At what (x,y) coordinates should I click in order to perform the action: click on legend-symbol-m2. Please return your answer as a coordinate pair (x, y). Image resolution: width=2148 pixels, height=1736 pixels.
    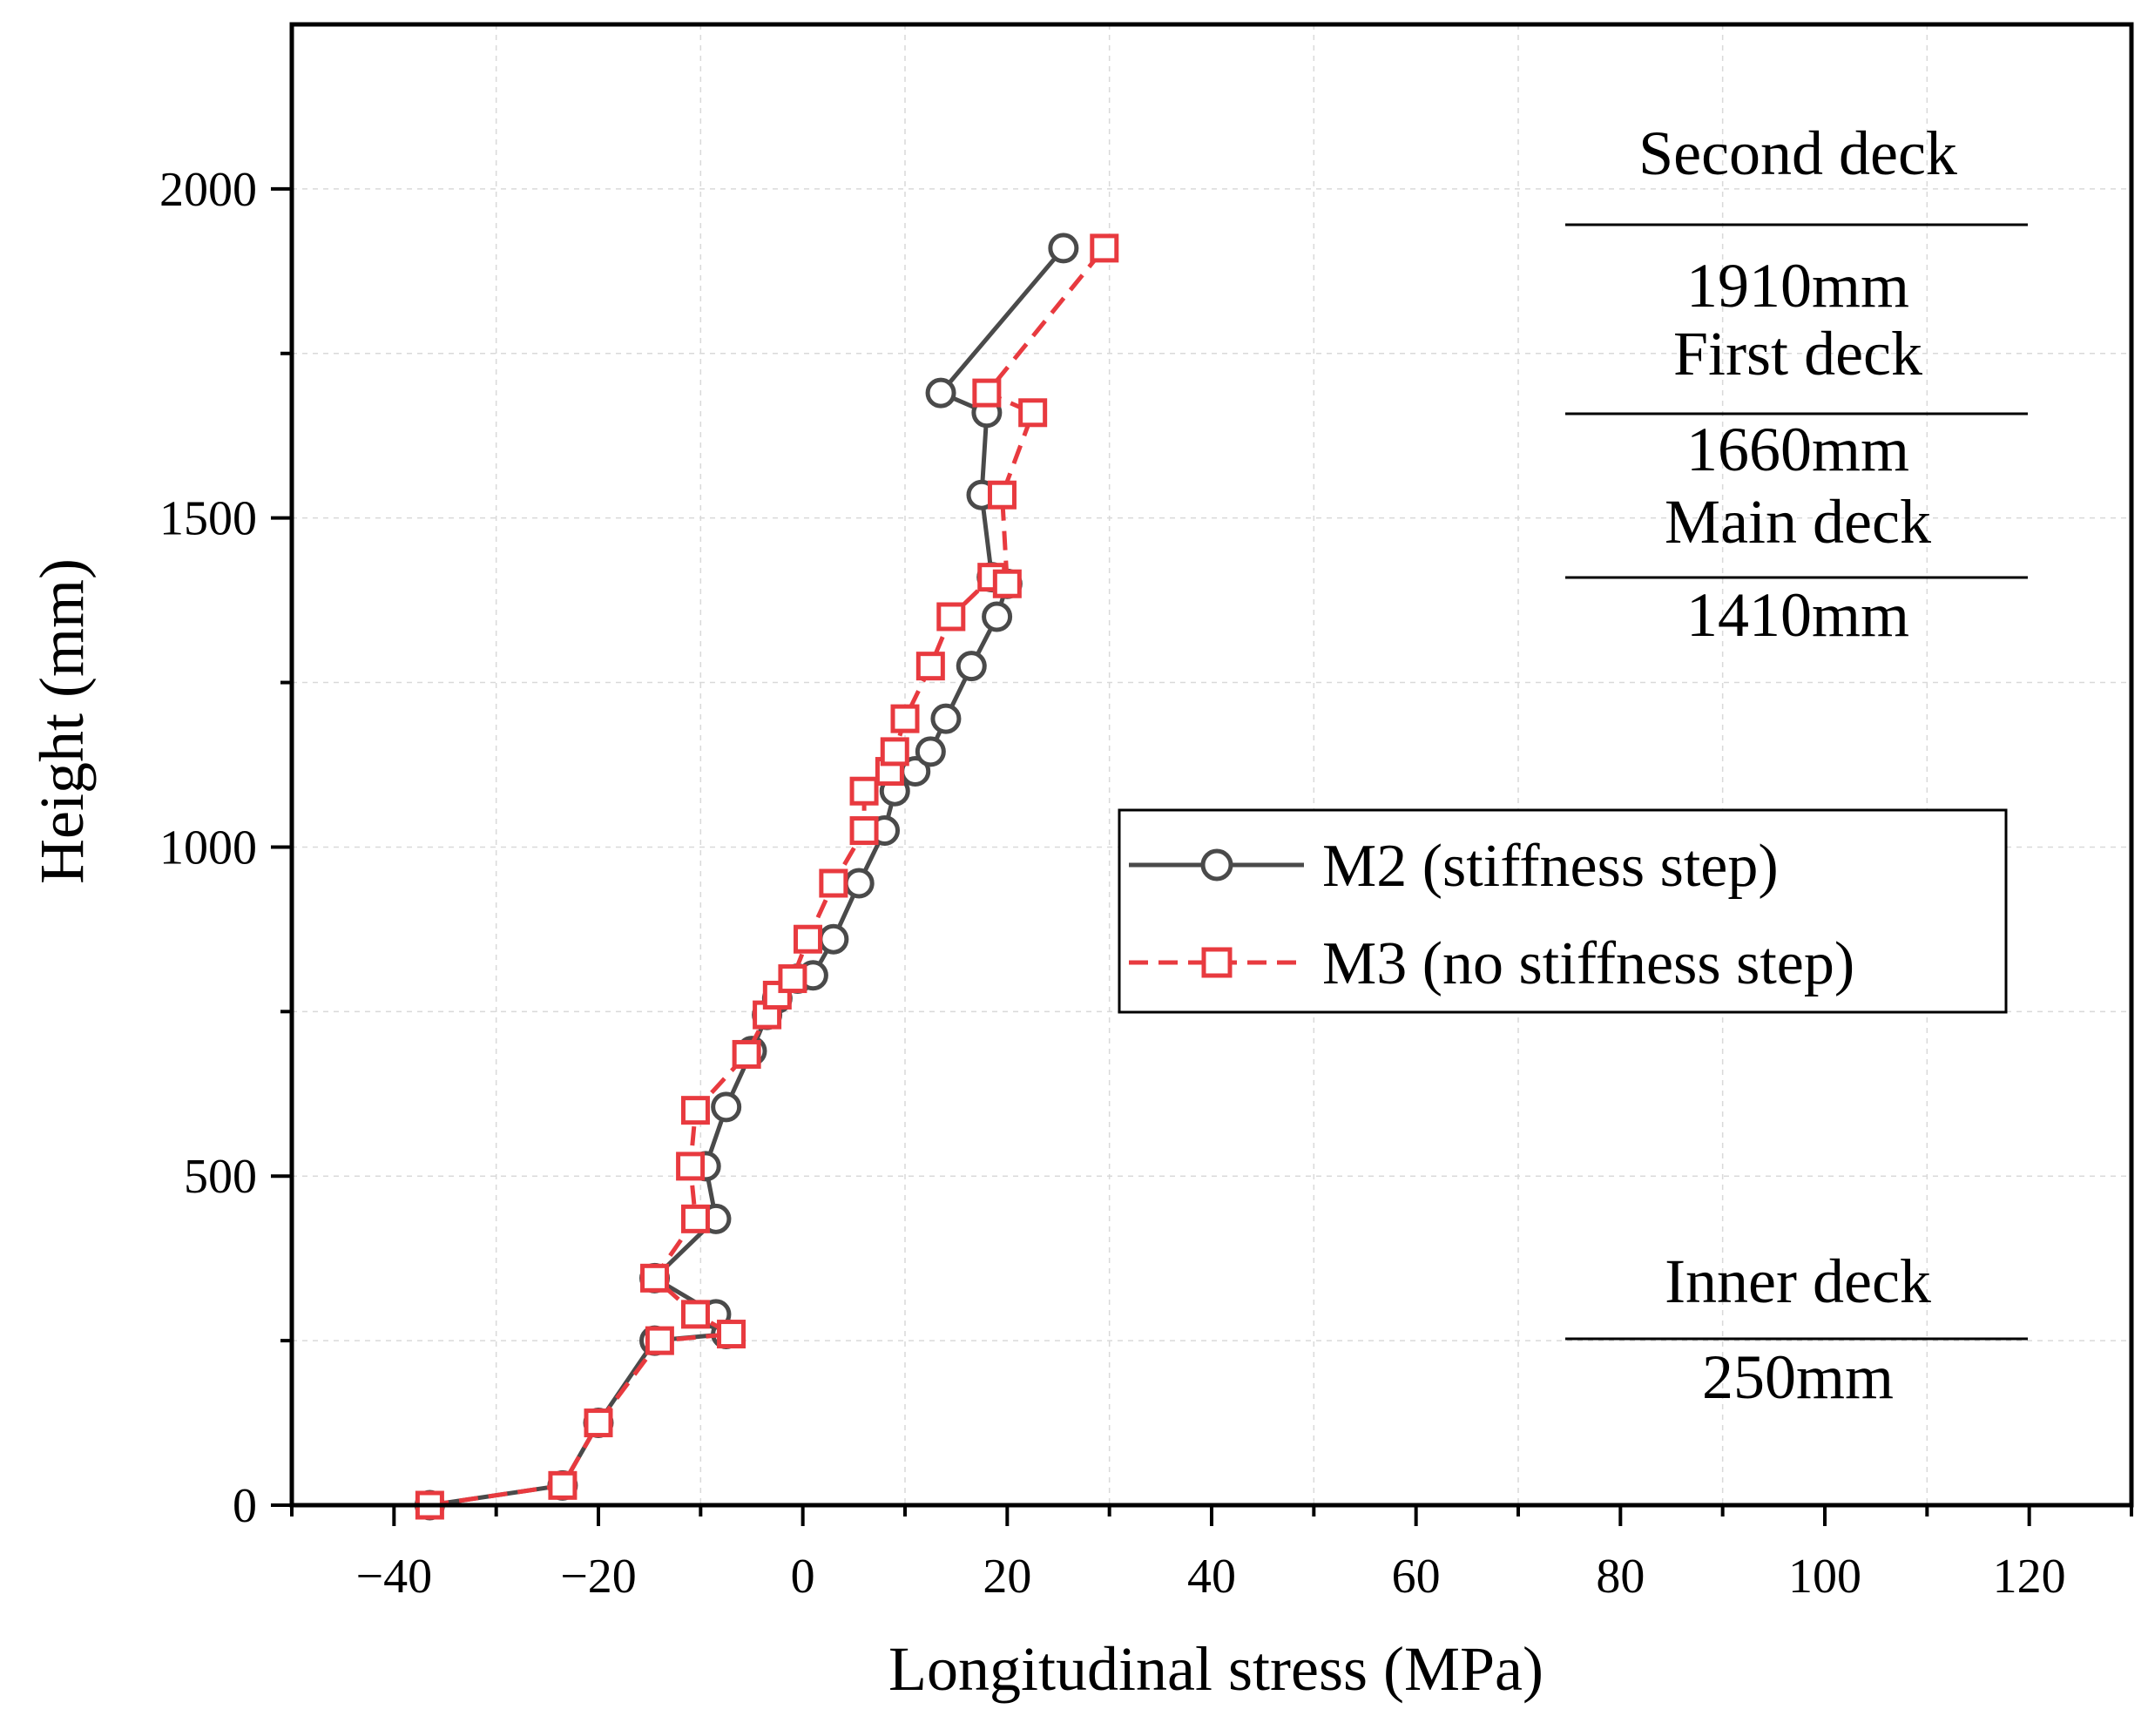
    Looking at the image, I should click on (1216, 865).